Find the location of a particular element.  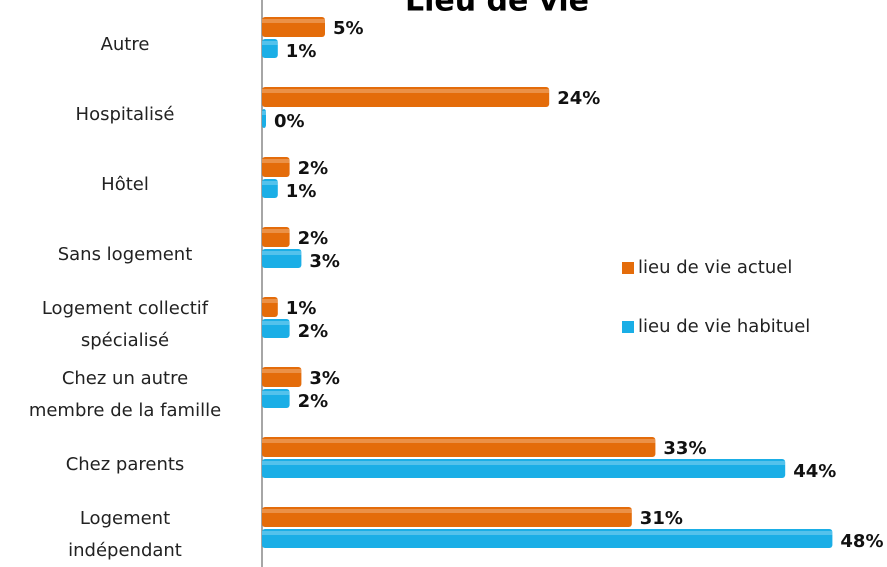

category-label: Autre is located at coordinates (125, 44).